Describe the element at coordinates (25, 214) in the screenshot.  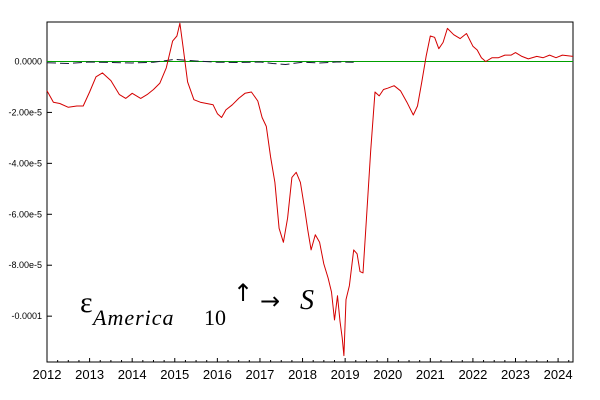
I see `y-tick-label: -6.00e-5` at that location.